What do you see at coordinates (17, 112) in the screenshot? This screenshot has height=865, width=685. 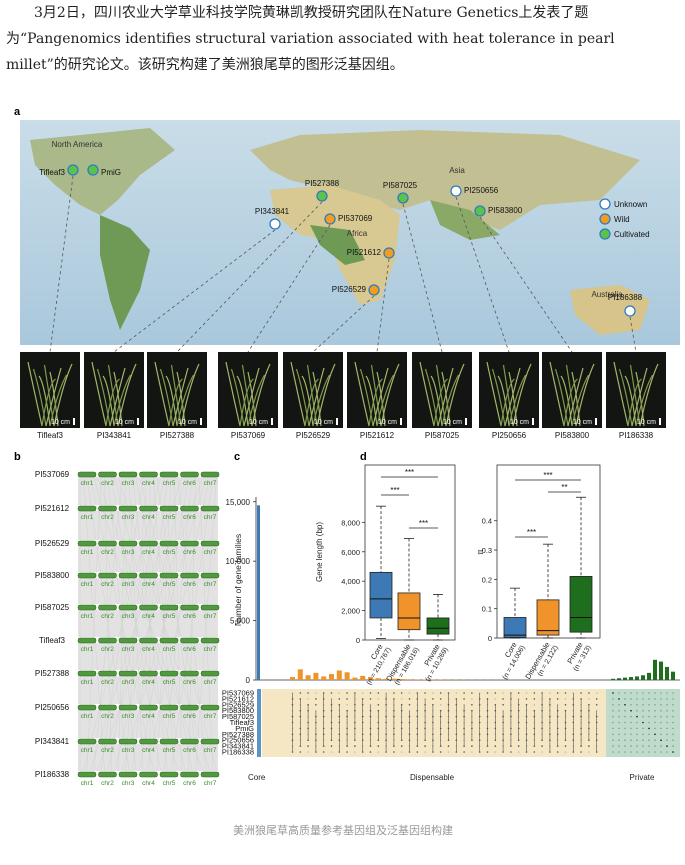 I see `panel-letter: a` at bounding box center [17, 112].